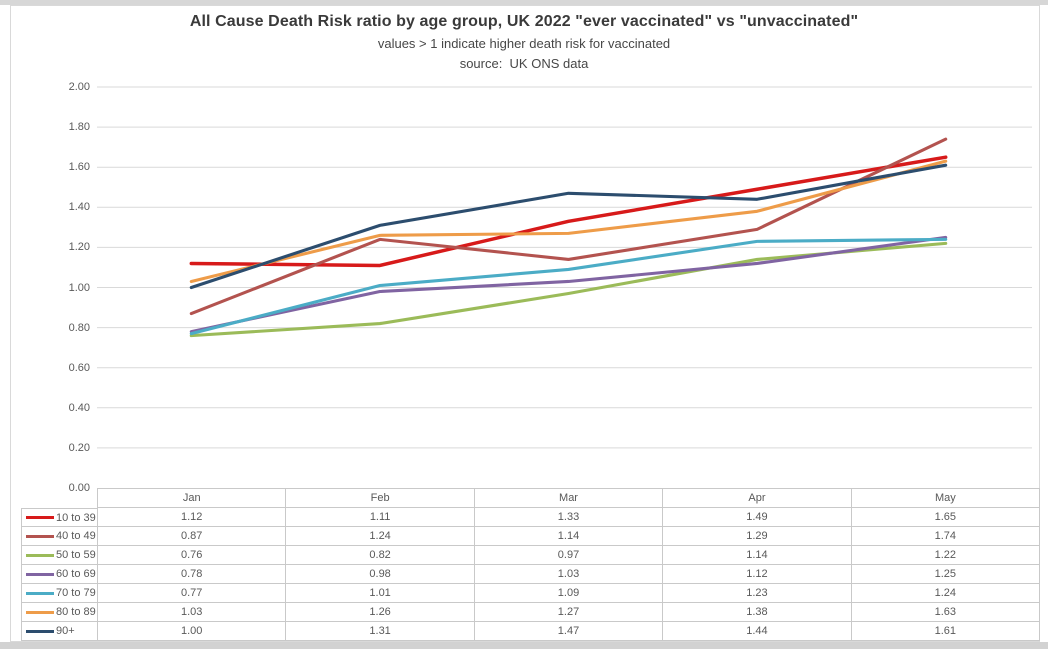  I want to click on column-header-apr: Apr, so click(756, 498).